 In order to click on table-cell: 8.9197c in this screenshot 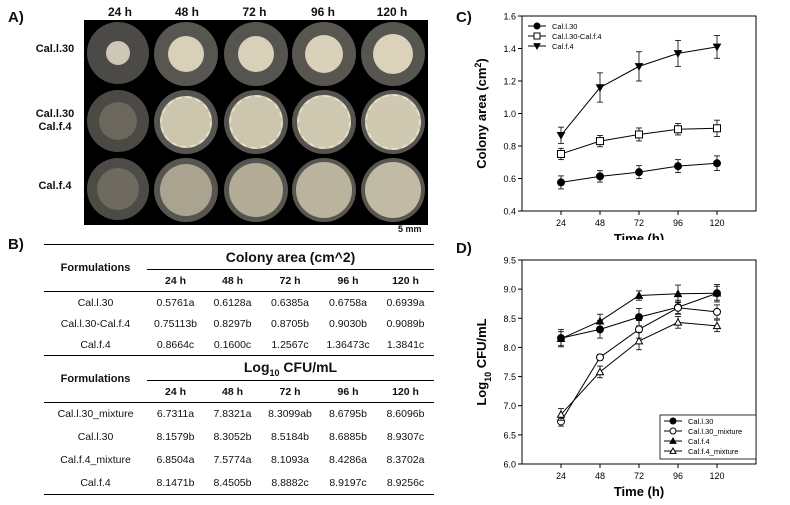, I will do `click(348, 482)`.